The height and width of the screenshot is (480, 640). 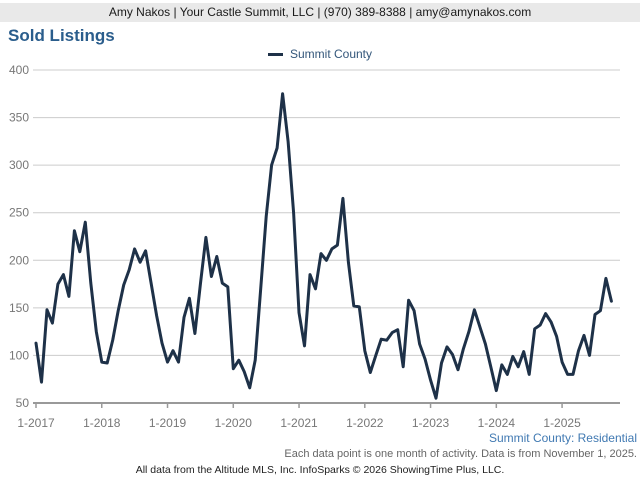 What do you see at coordinates (19, 355) in the screenshot?
I see `y-tick-label-100: 100` at bounding box center [19, 355].